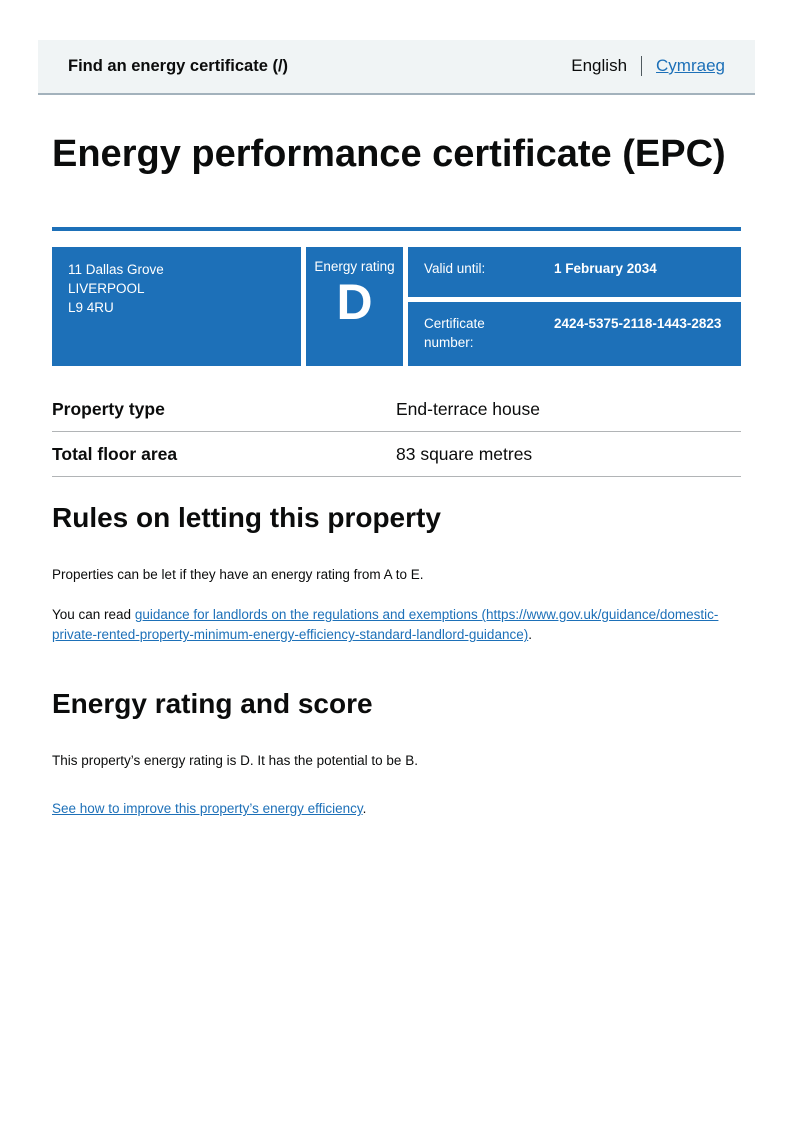  I want to click on rules-section-heading: Rules on letting this property, so click(246, 518).